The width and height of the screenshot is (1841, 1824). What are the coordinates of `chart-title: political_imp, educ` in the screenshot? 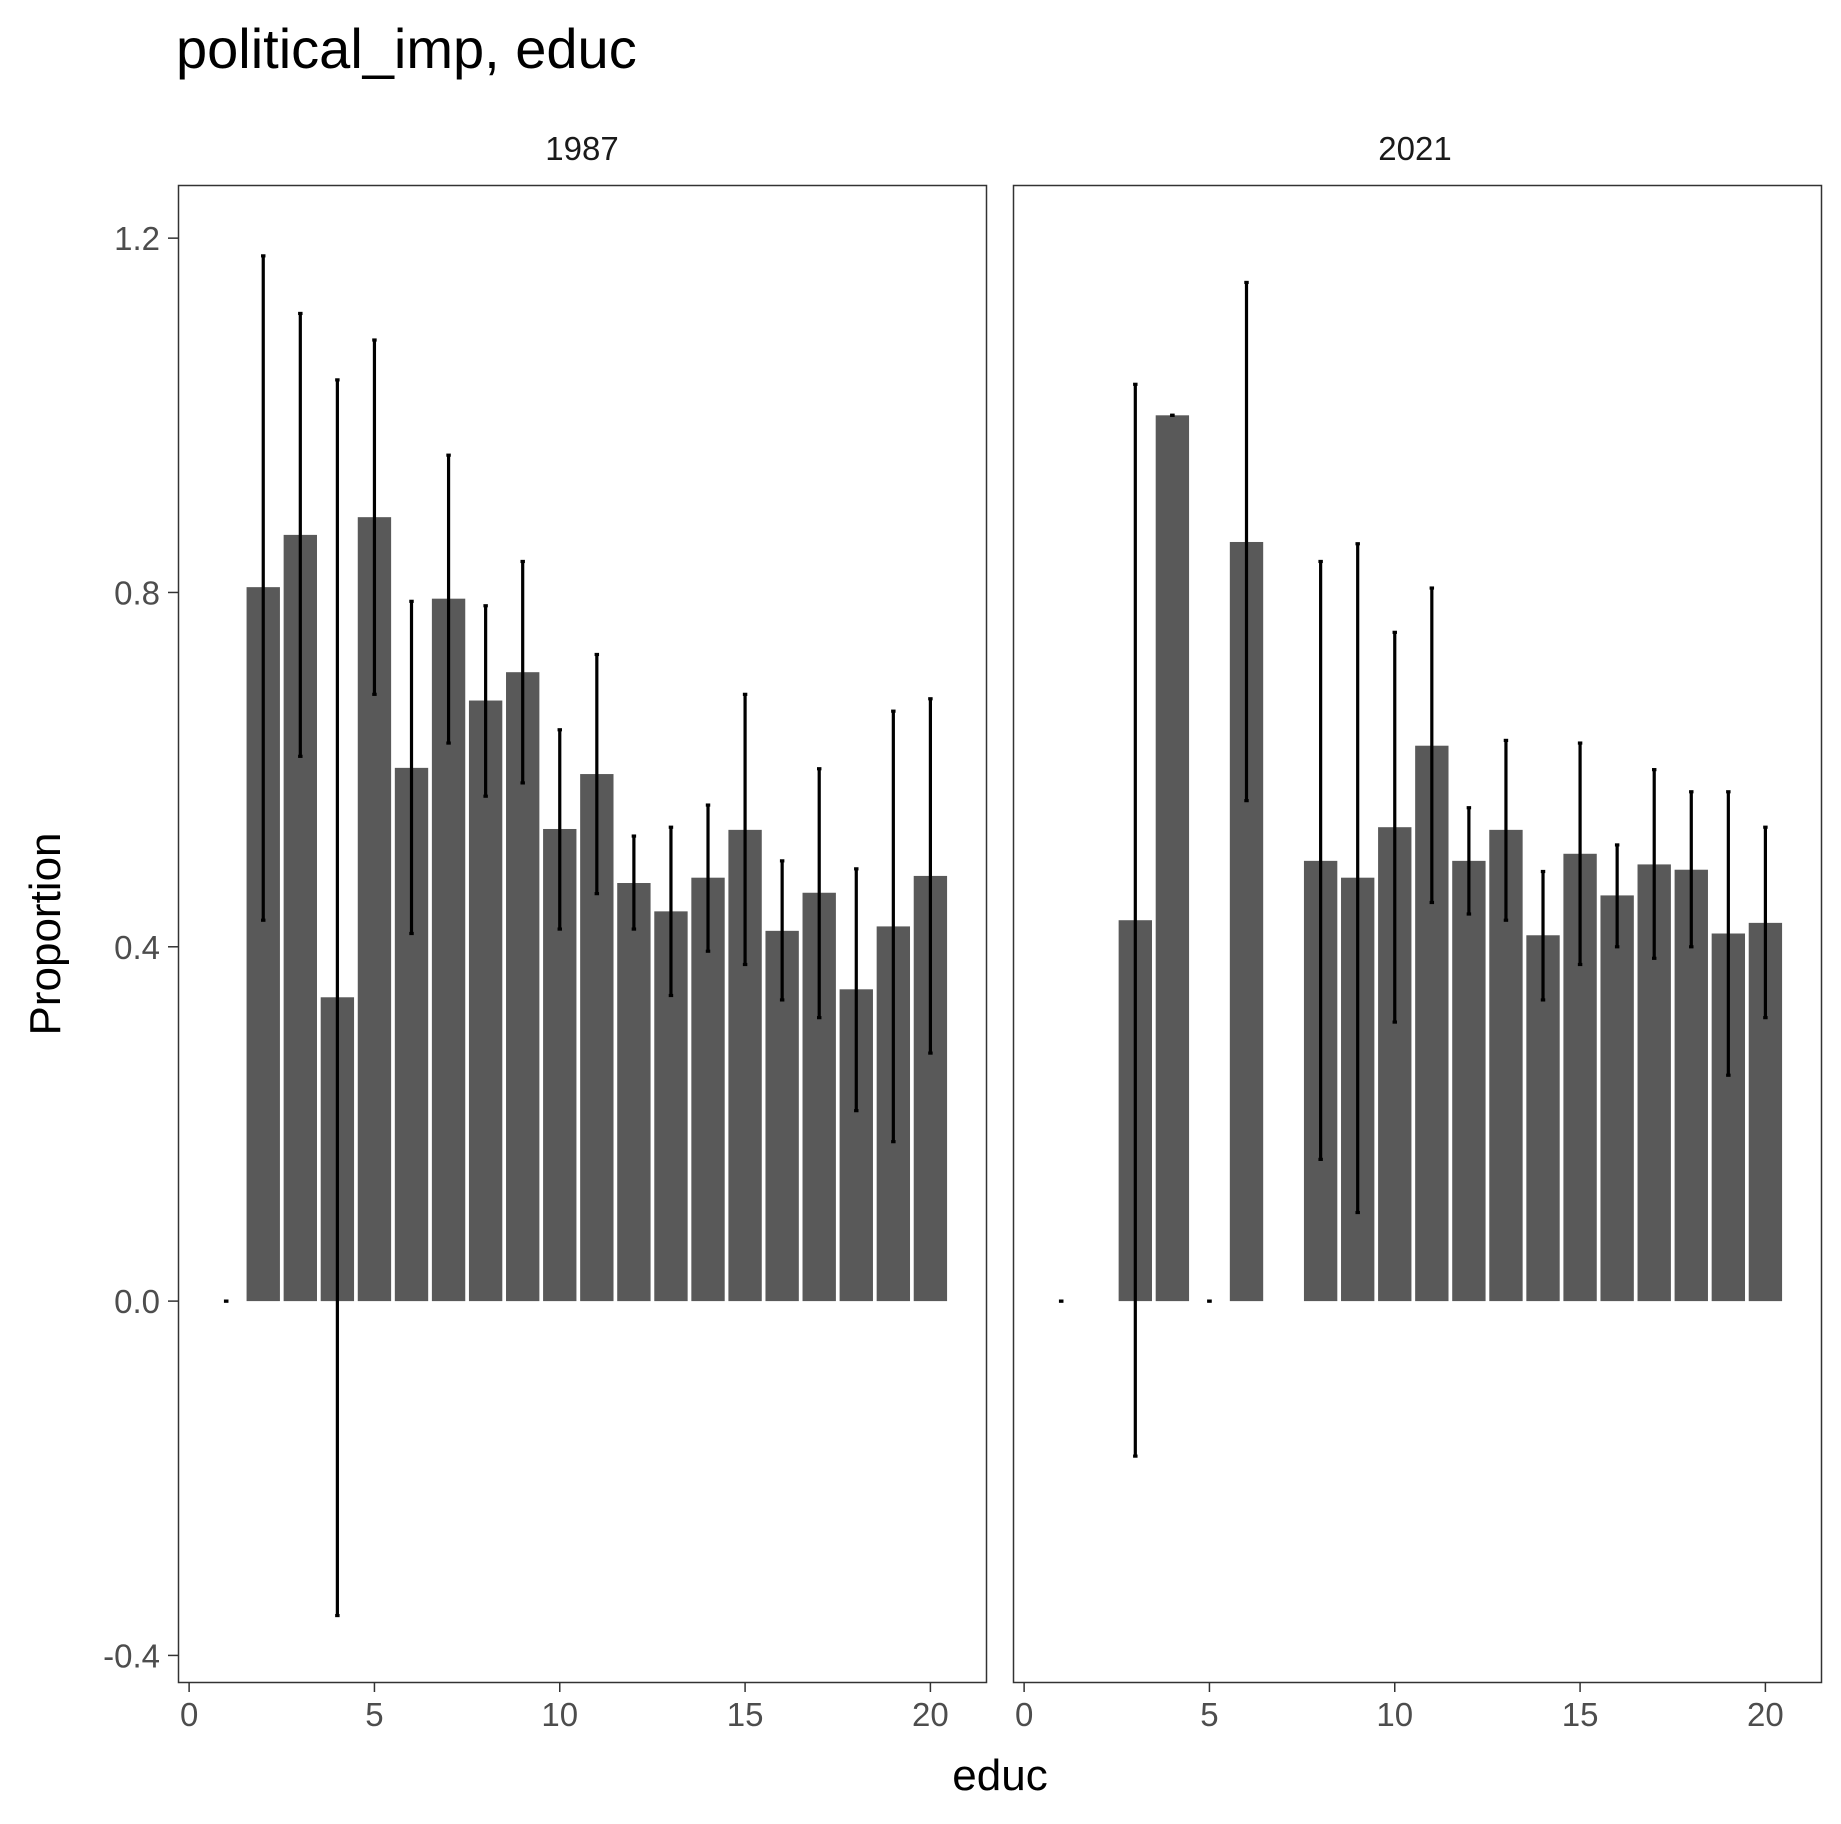 It's located at (406, 48).